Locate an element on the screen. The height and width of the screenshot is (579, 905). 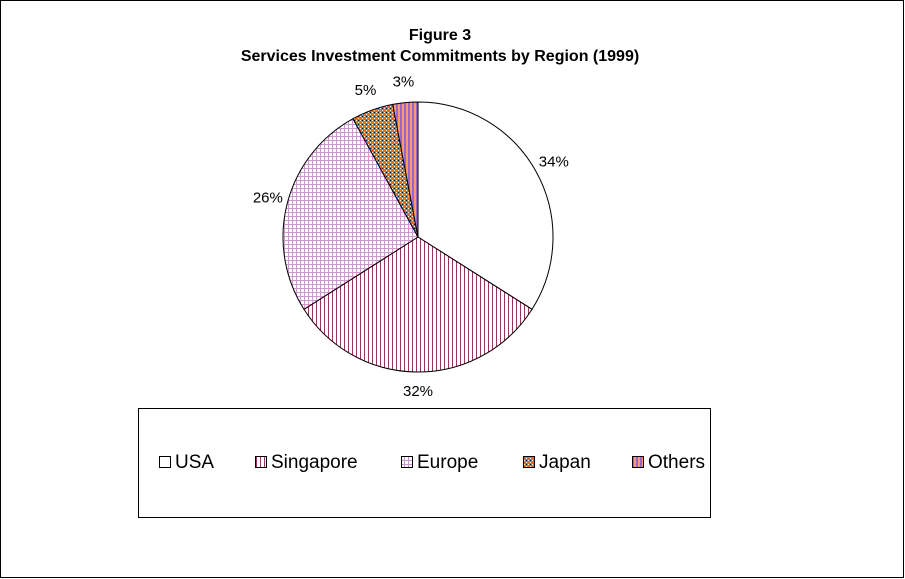
data-label: 3% is located at coordinates (404, 82).